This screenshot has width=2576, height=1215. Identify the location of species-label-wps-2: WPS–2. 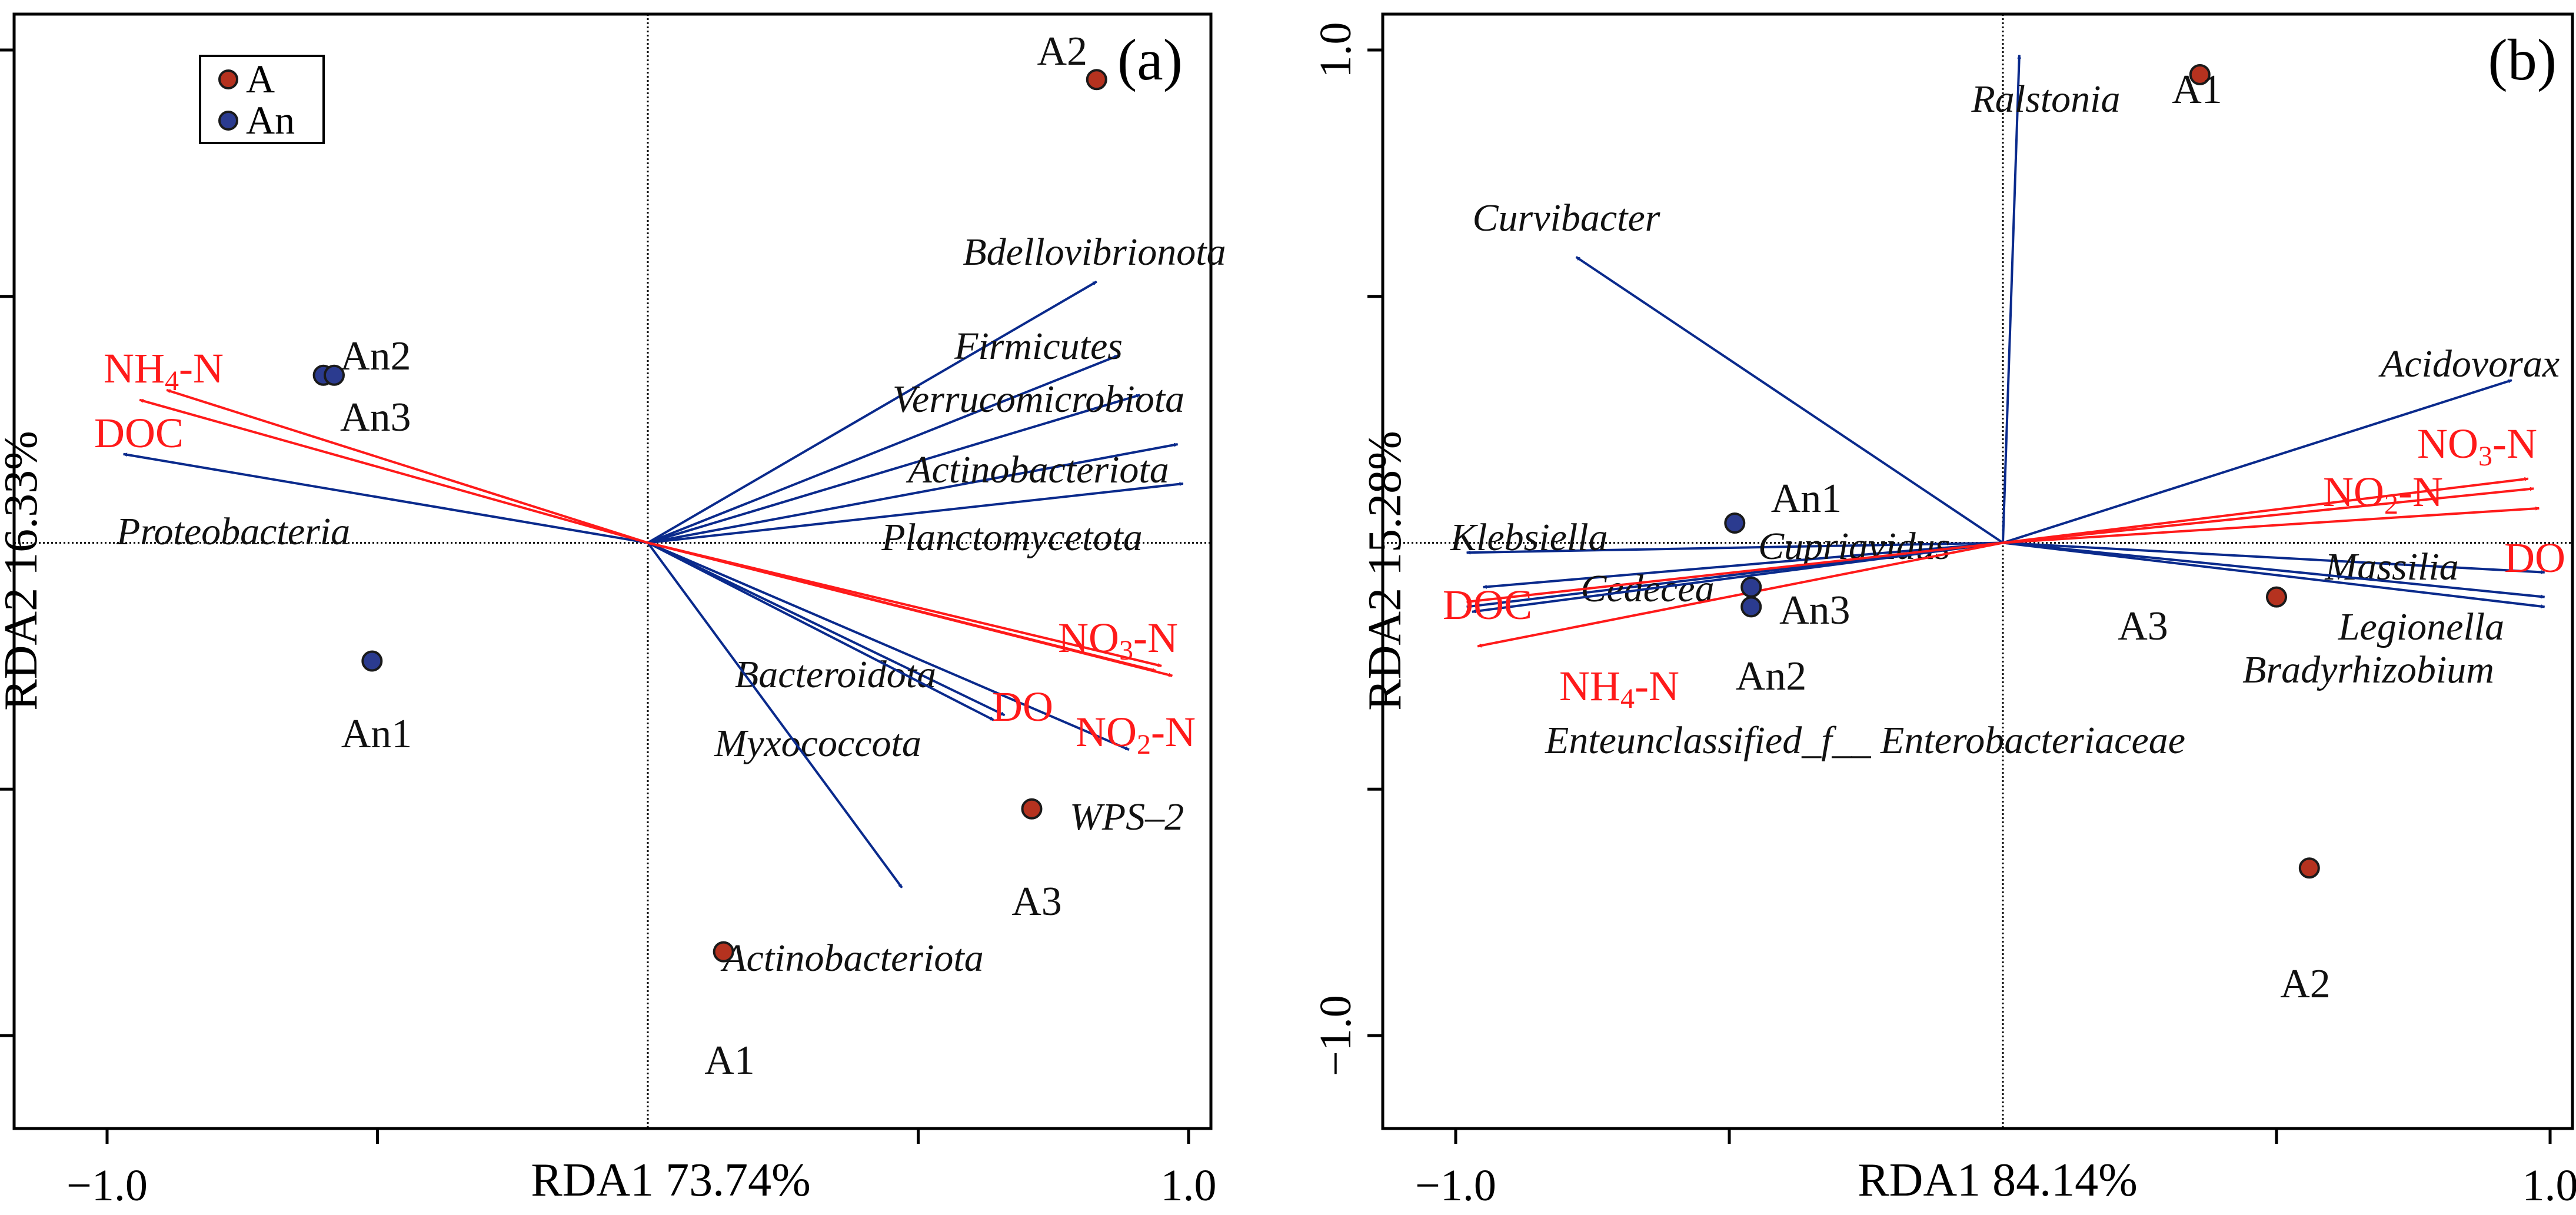
(1127, 816).